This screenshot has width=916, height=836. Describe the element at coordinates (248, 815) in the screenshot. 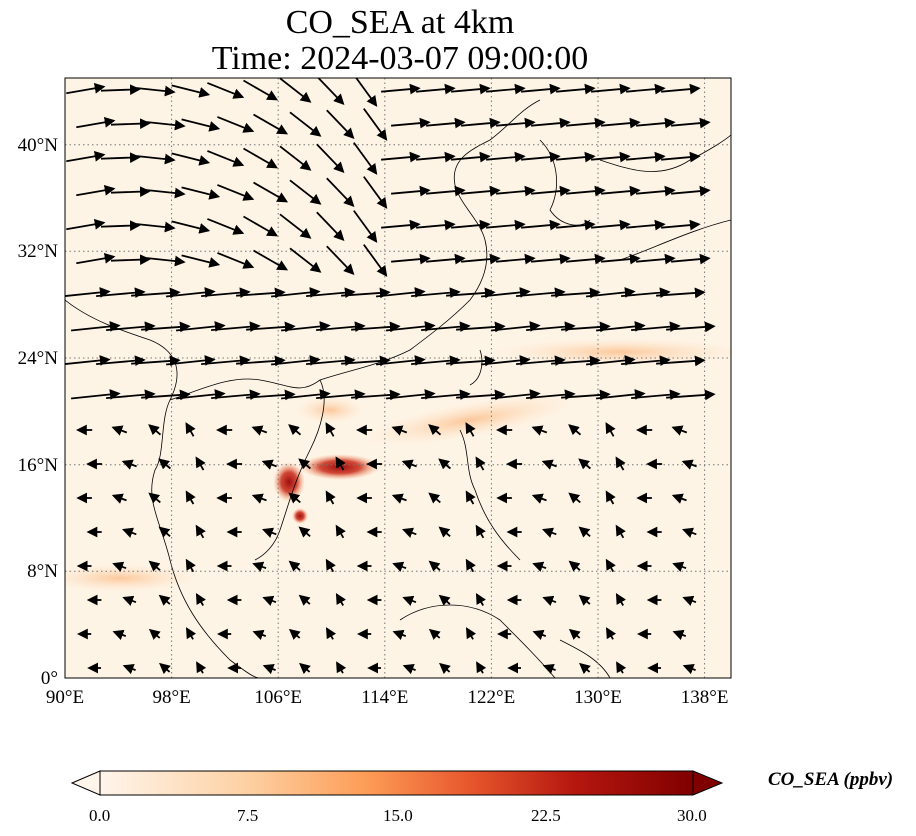

I see `colorbar-tick-7-5: 7.5` at that location.